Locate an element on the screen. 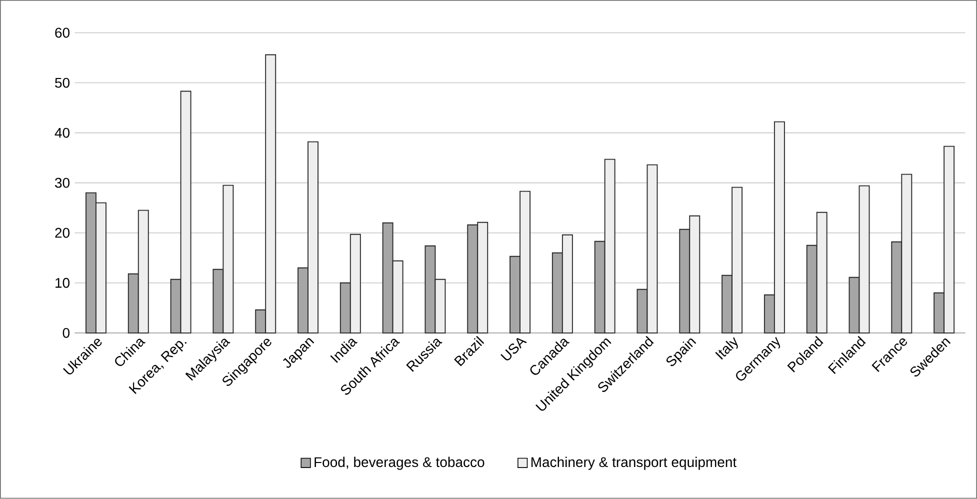 This screenshot has width=977, height=499. y-tick-label: 60 is located at coordinates (62, 33).